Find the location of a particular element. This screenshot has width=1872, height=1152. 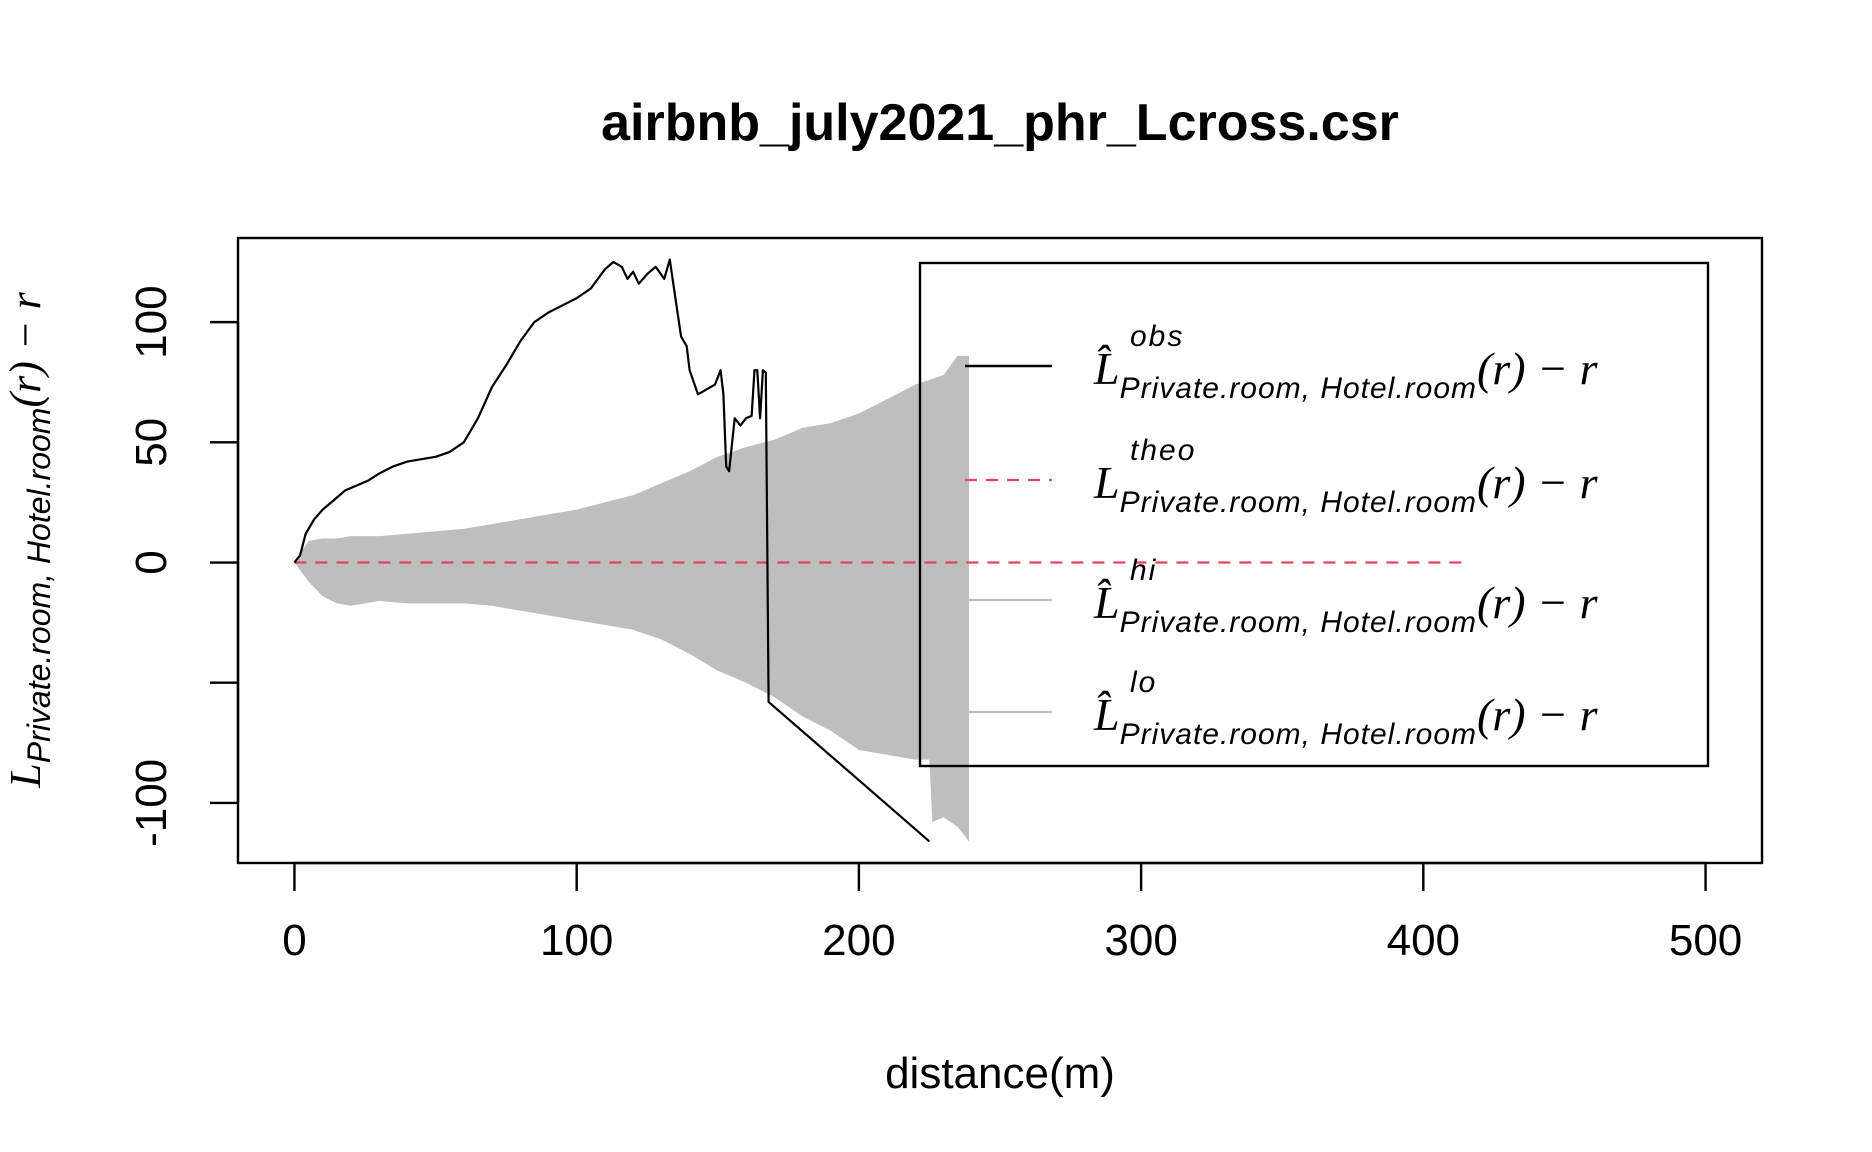

y-tick-label: -100 is located at coordinates (151, 803).